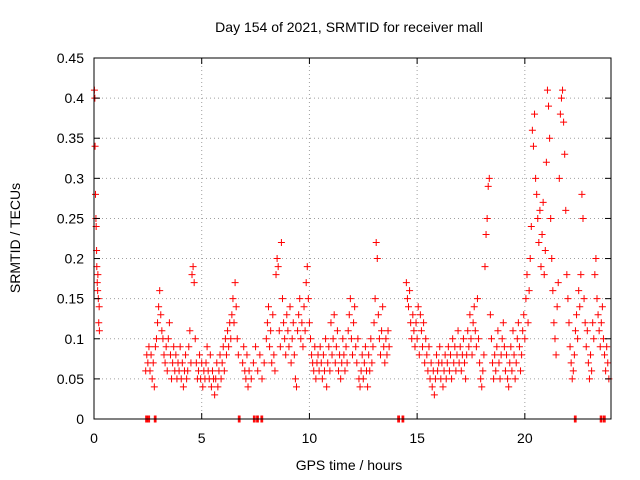 Image resolution: width=640 pixels, height=480 pixels. Describe the element at coordinates (70, 299) in the screenshot. I see `y-tick-label: 0.15` at that location.